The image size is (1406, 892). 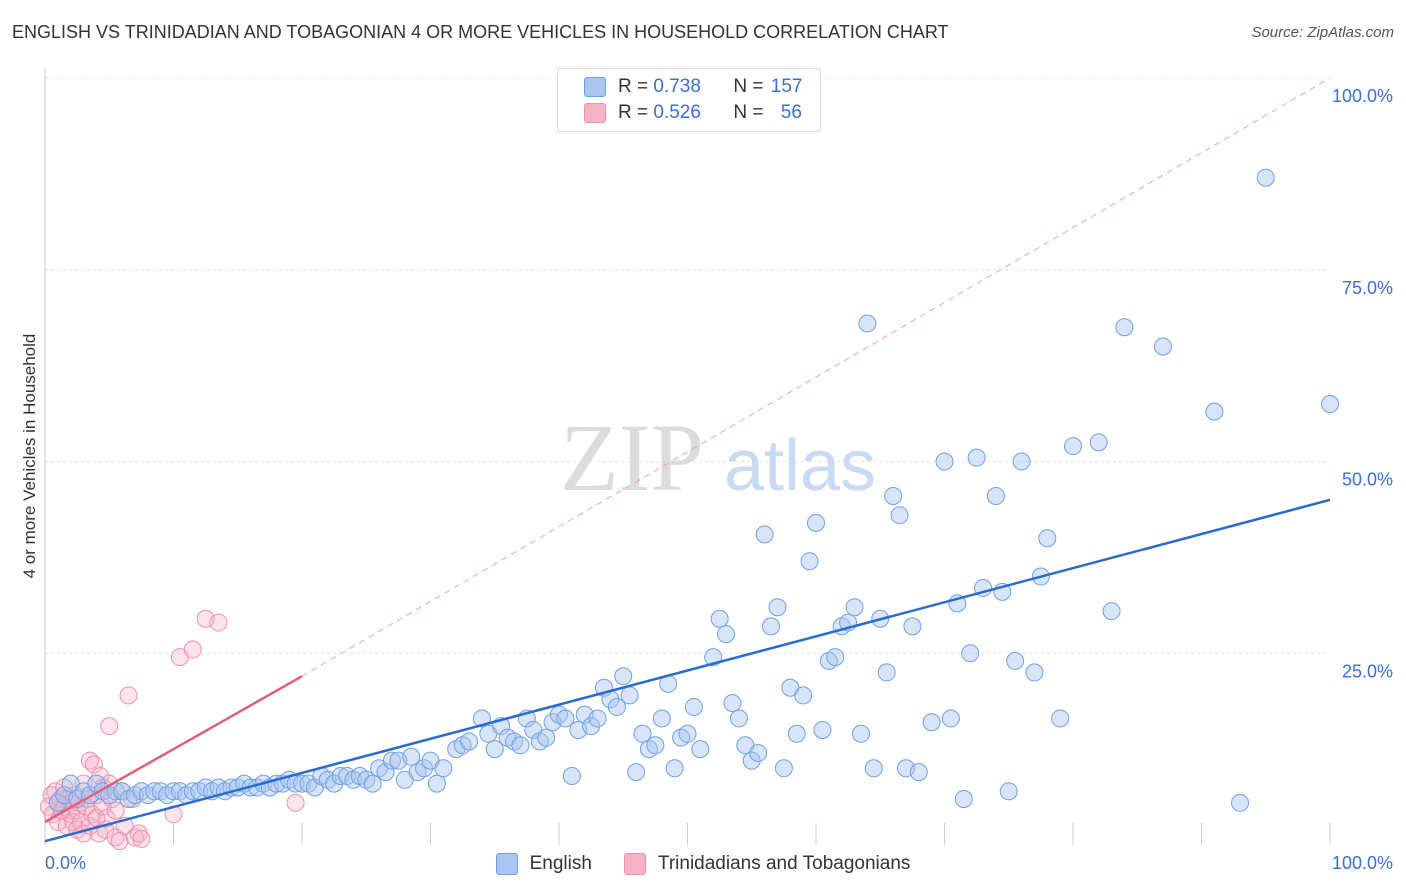 I want to click on y-axis-label: 4 or more Vehicles in Household, so click(x=29, y=456).